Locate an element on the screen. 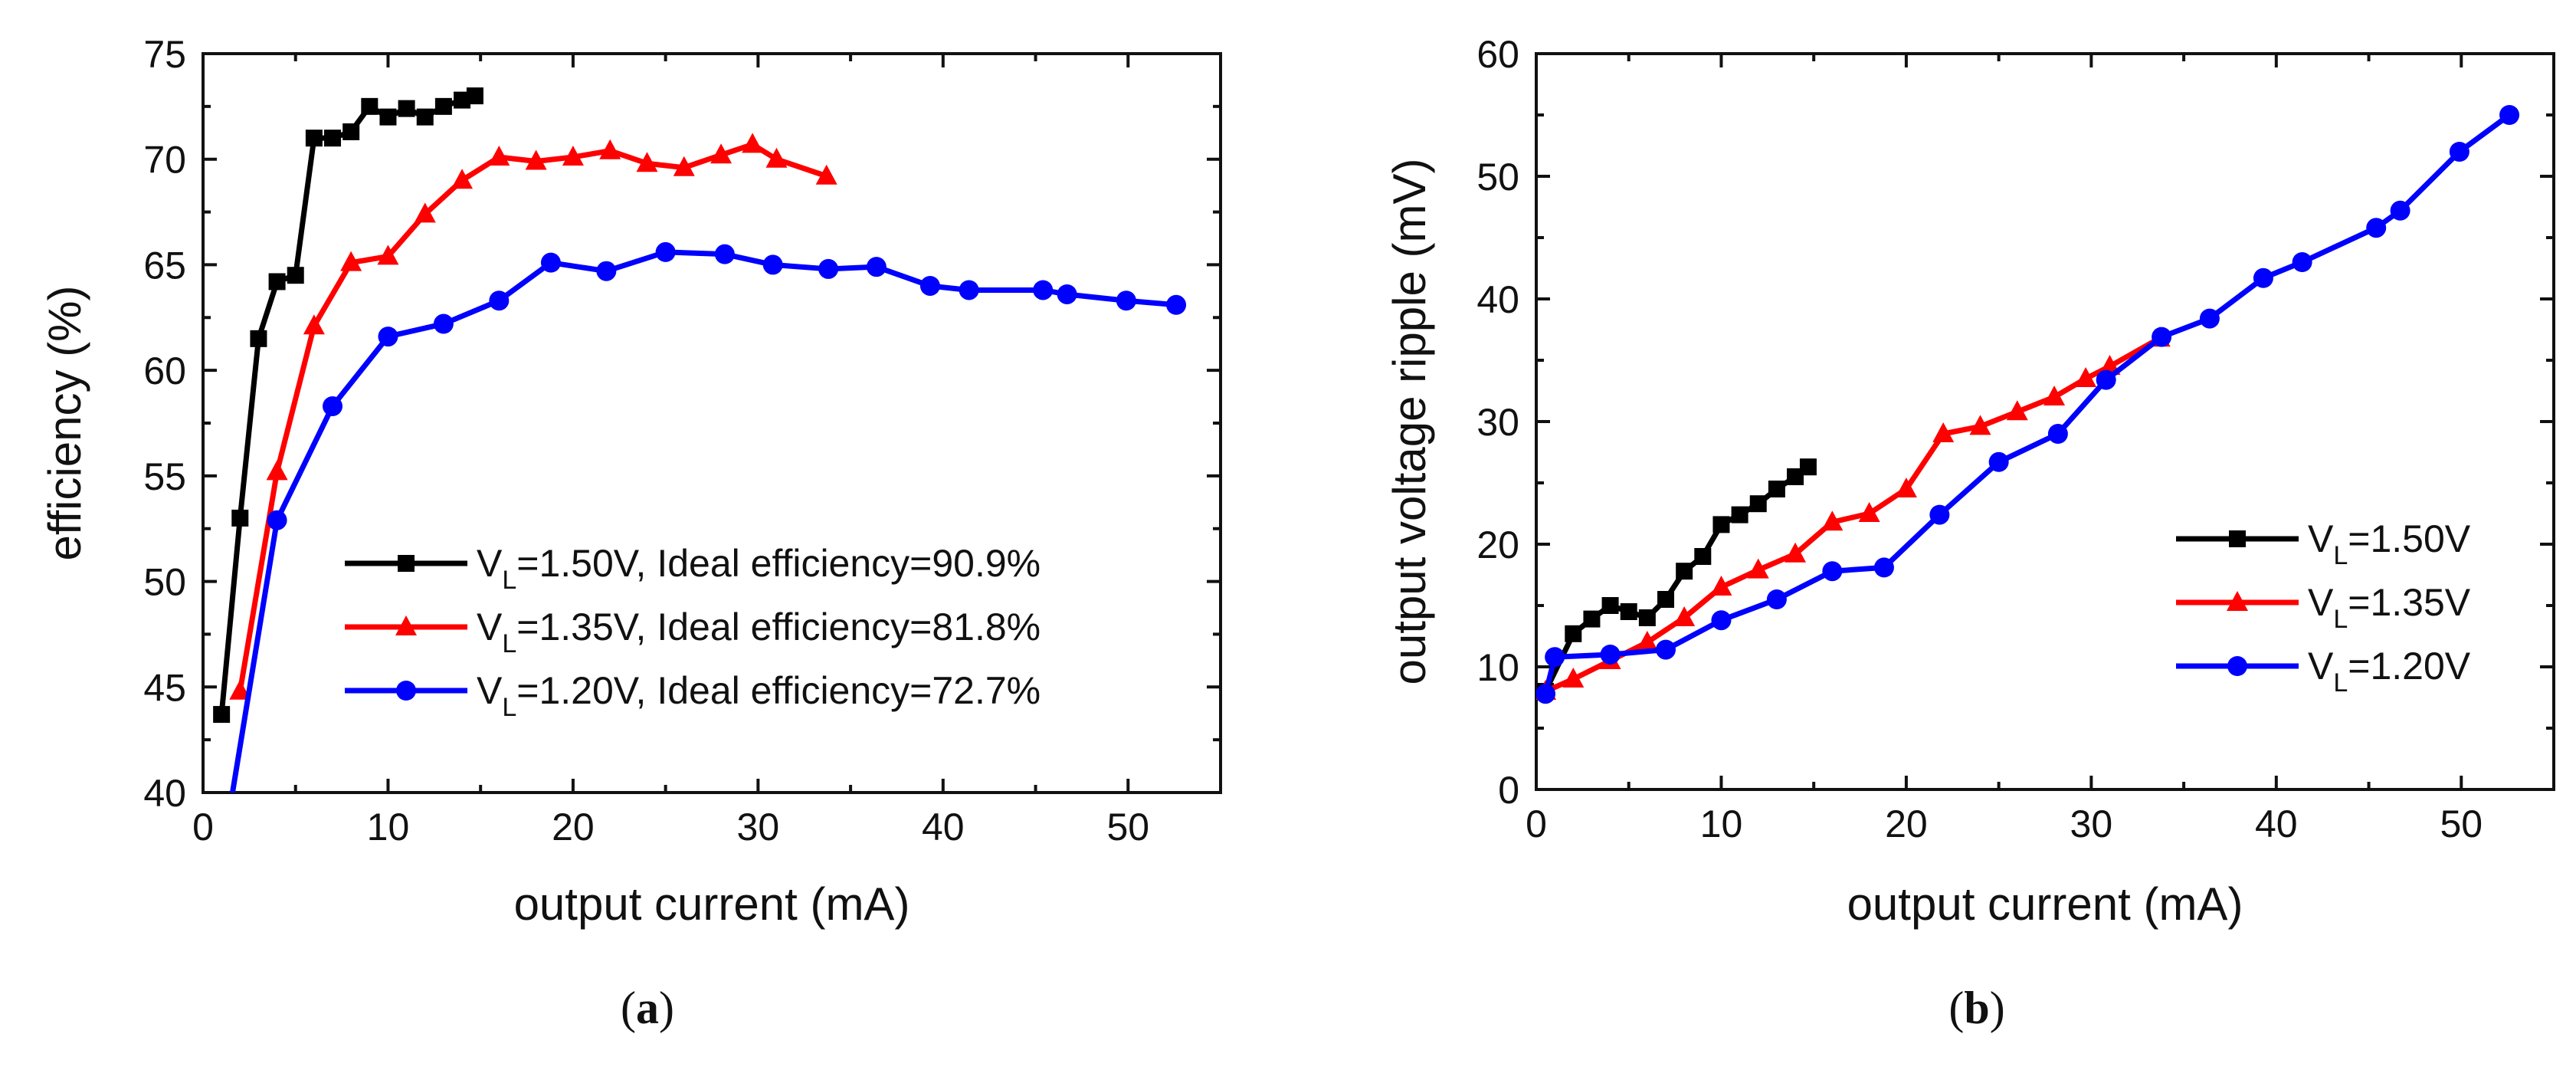  panel-a-legend-entry-0: VL=1.50V, Ideal efficiency=90.9% is located at coordinates (693, 568).